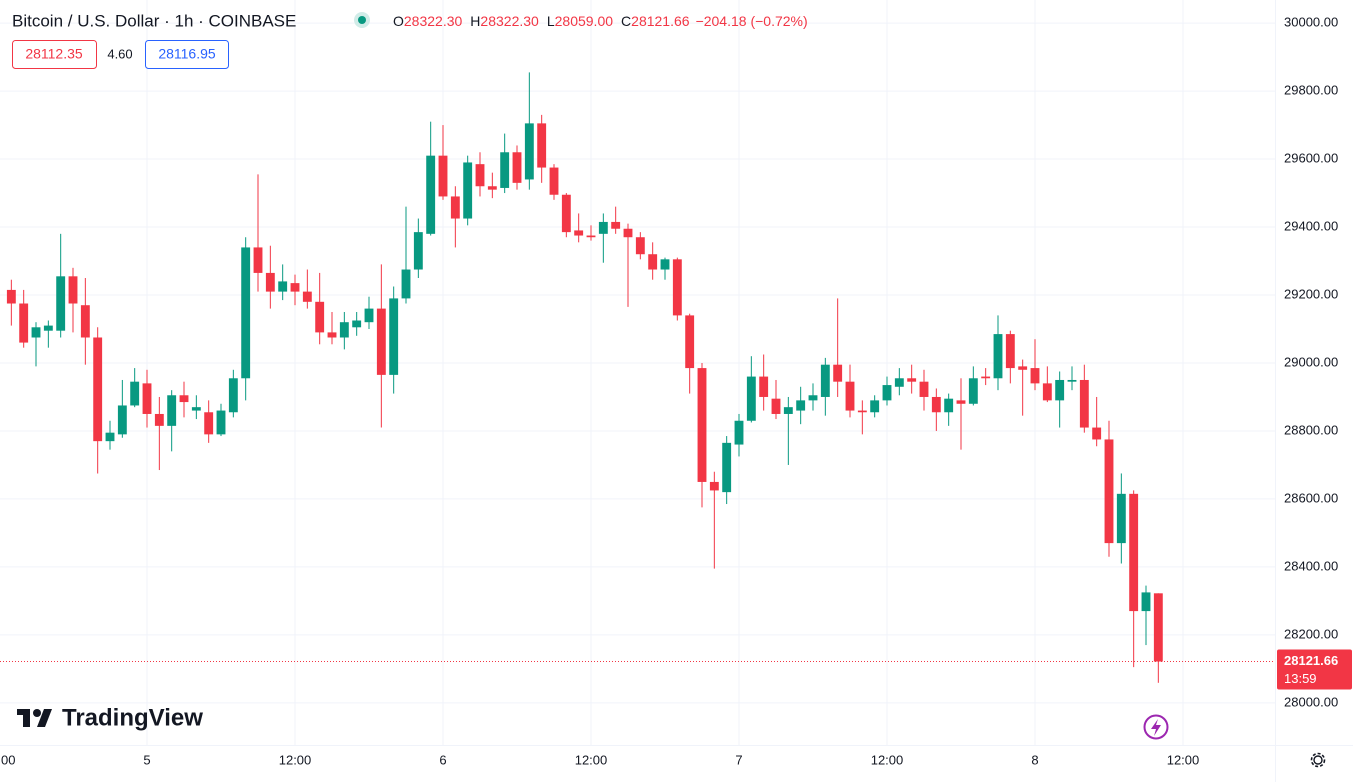 The image size is (1353, 782). What do you see at coordinates (1034, 759) in the screenshot?
I see `x-tick-label: 8` at bounding box center [1034, 759].